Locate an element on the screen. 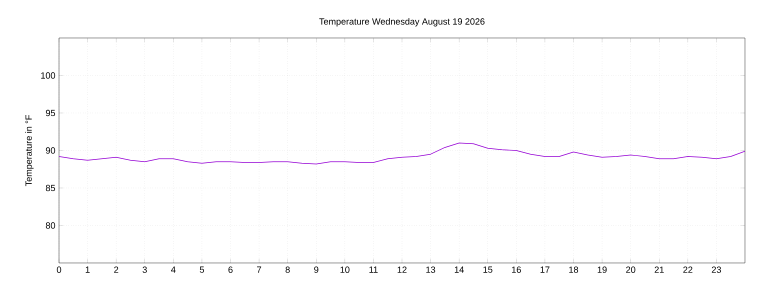  x-tick-label: 10 is located at coordinates (345, 269).